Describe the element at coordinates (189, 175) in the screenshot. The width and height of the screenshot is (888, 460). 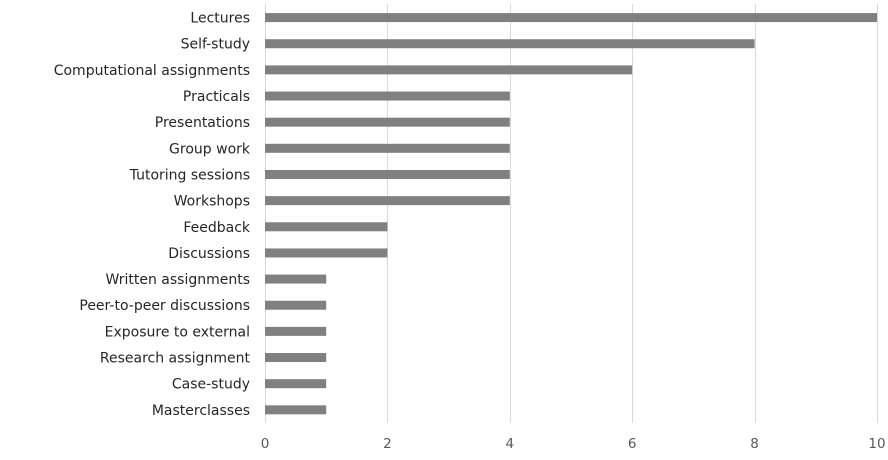
I see `category-label: Tutoring sessions` at that location.